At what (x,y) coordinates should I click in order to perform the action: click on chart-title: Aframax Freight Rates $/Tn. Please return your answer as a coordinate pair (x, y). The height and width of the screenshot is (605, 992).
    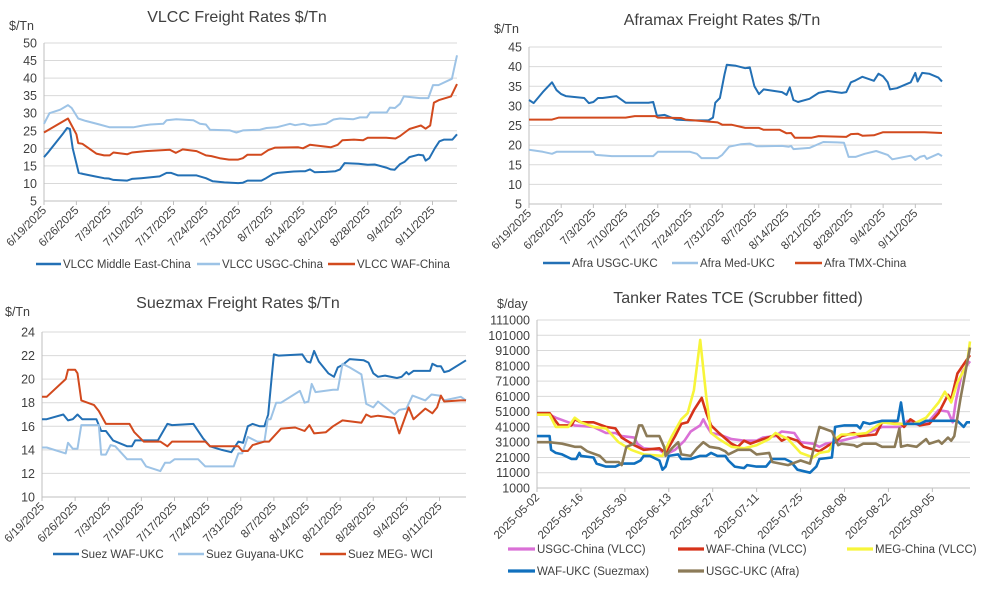
    Looking at the image, I should click on (722, 20).